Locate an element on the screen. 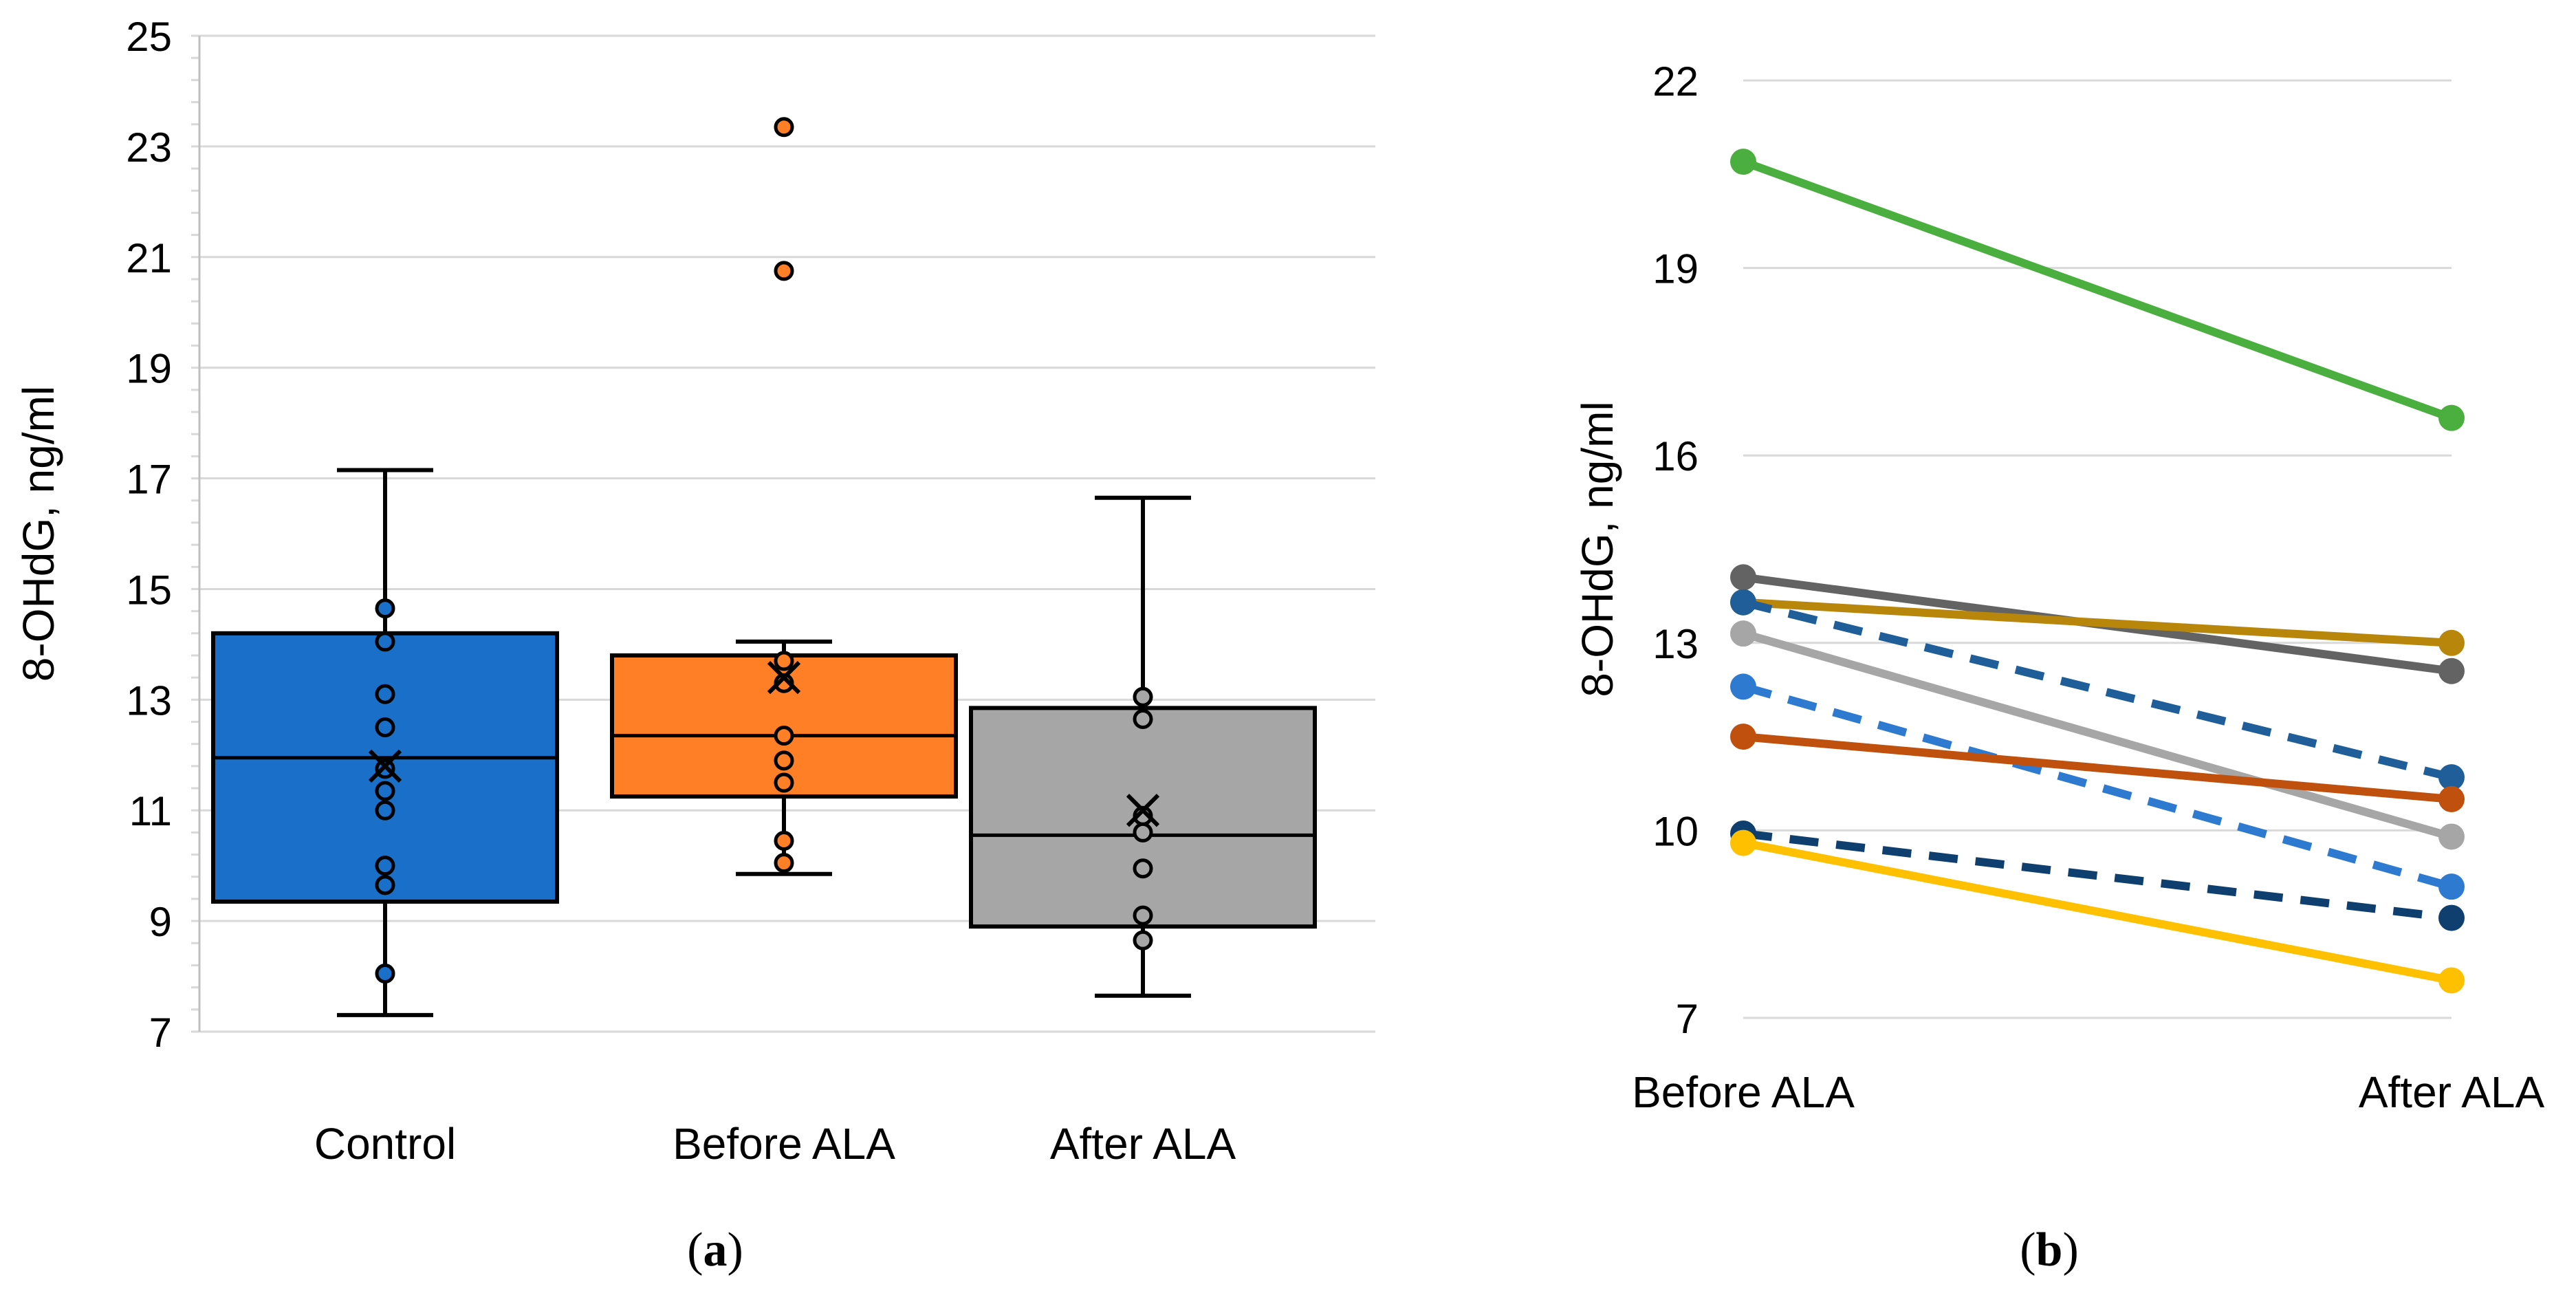  panel-a-label: a is located at coordinates (715, 1250).